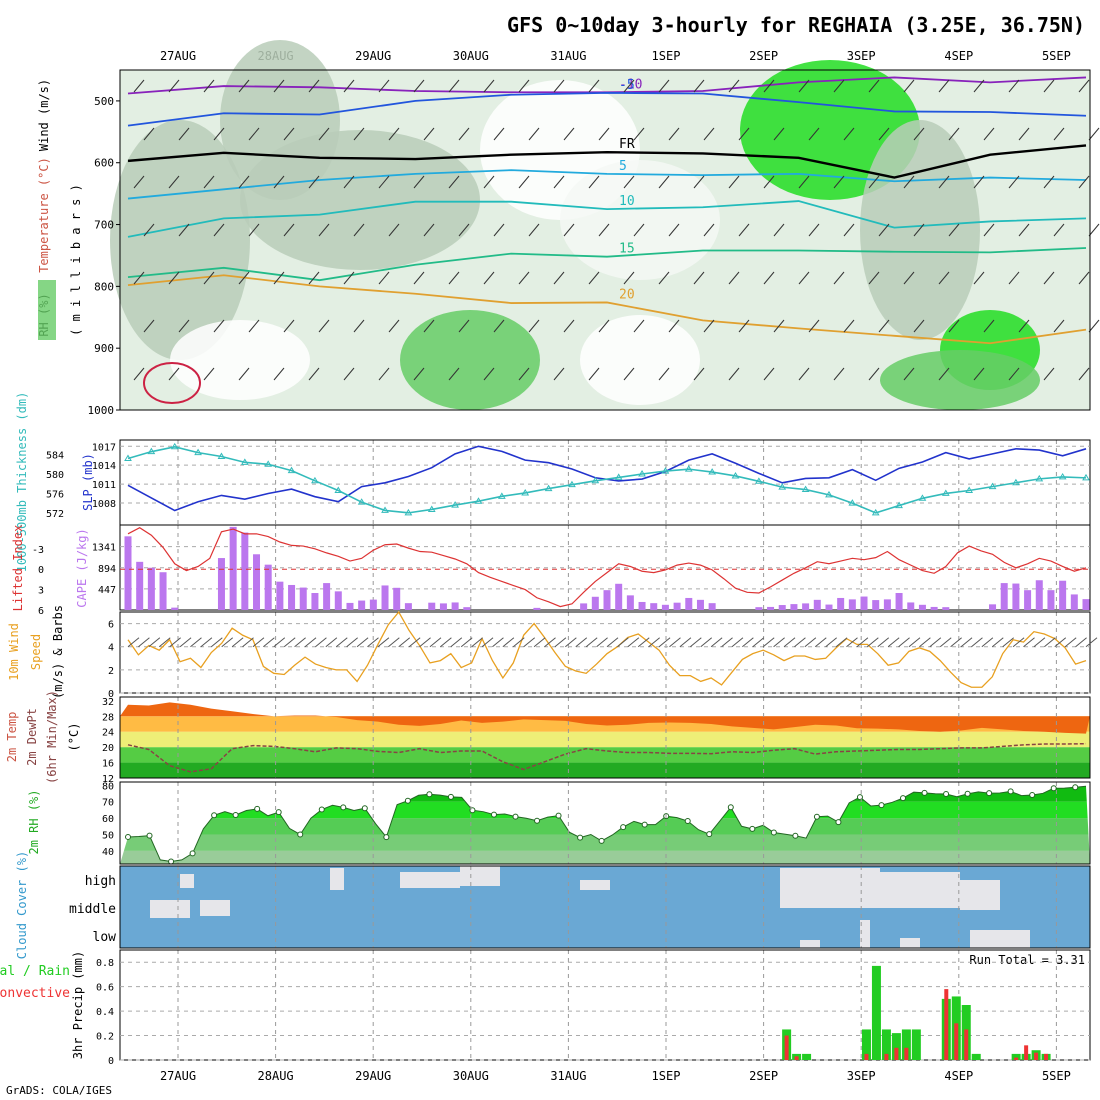 This screenshot has height=1100, width=1100. I want to click on precip-ylabel: 3hr Precip (mm), so click(78, 1005).